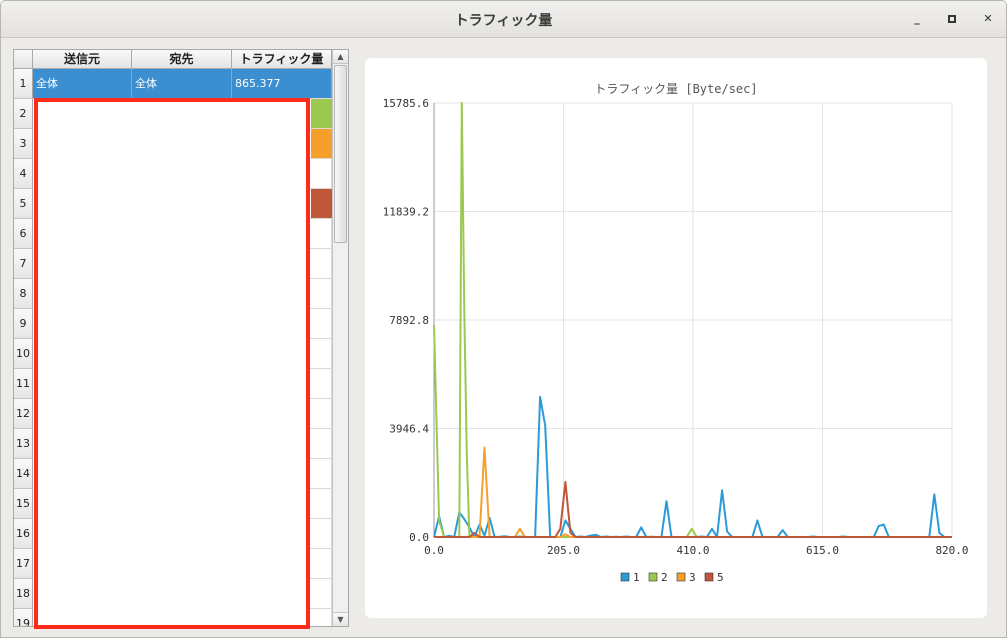  What do you see at coordinates (409, 320) in the screenshot?
I see `y-tick-label: 7892.8` at bounding box center [409, 320].